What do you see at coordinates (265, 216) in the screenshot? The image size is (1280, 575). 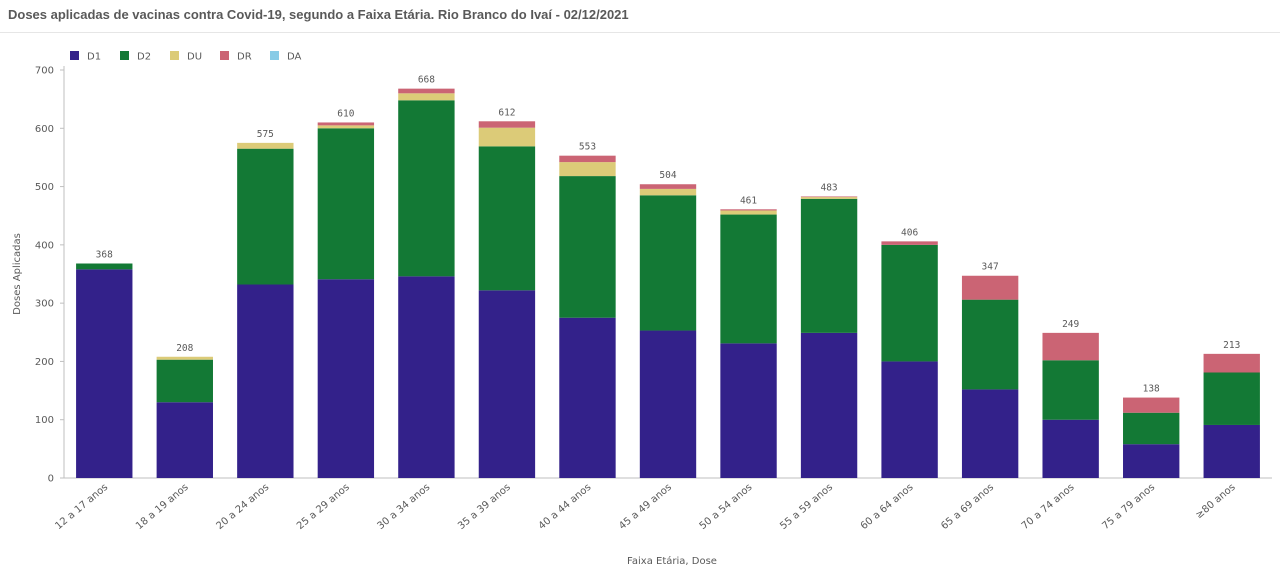 I see `bar-segment-d2-20-a-24-anos` at bounding box center [265, 216].